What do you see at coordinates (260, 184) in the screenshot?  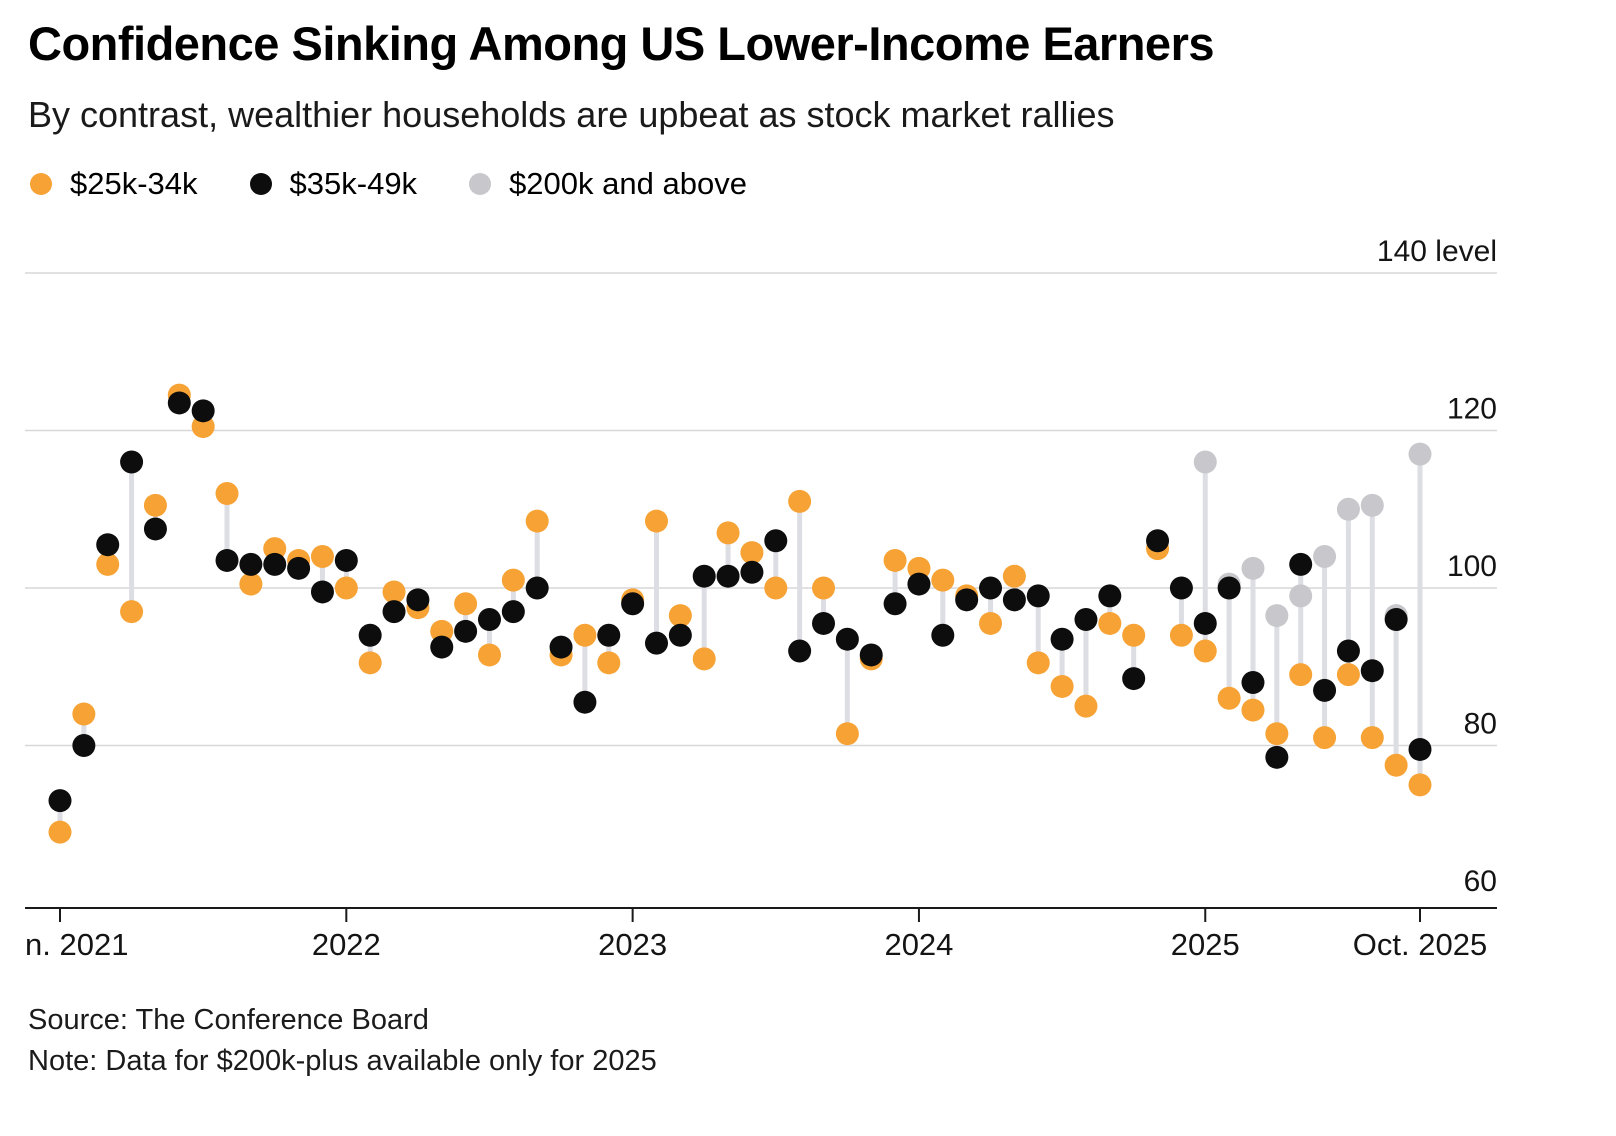 I see `legend-dot-35k-49k-icon` at bounding box center [260, 184].